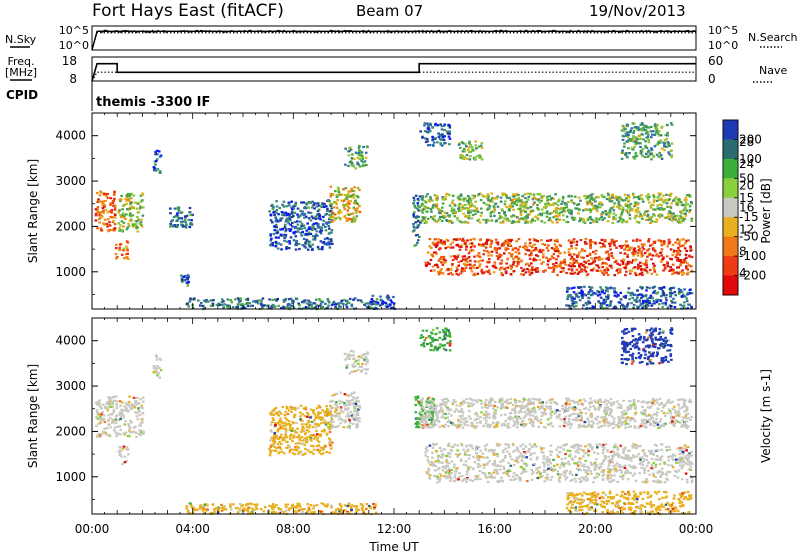 This screenshot has width=800, height=554. What do you see at coordinates (766, 210) in the screenshot?
I see `power-colorbar-label: Power [dB]` at bounding box center [766, 210].